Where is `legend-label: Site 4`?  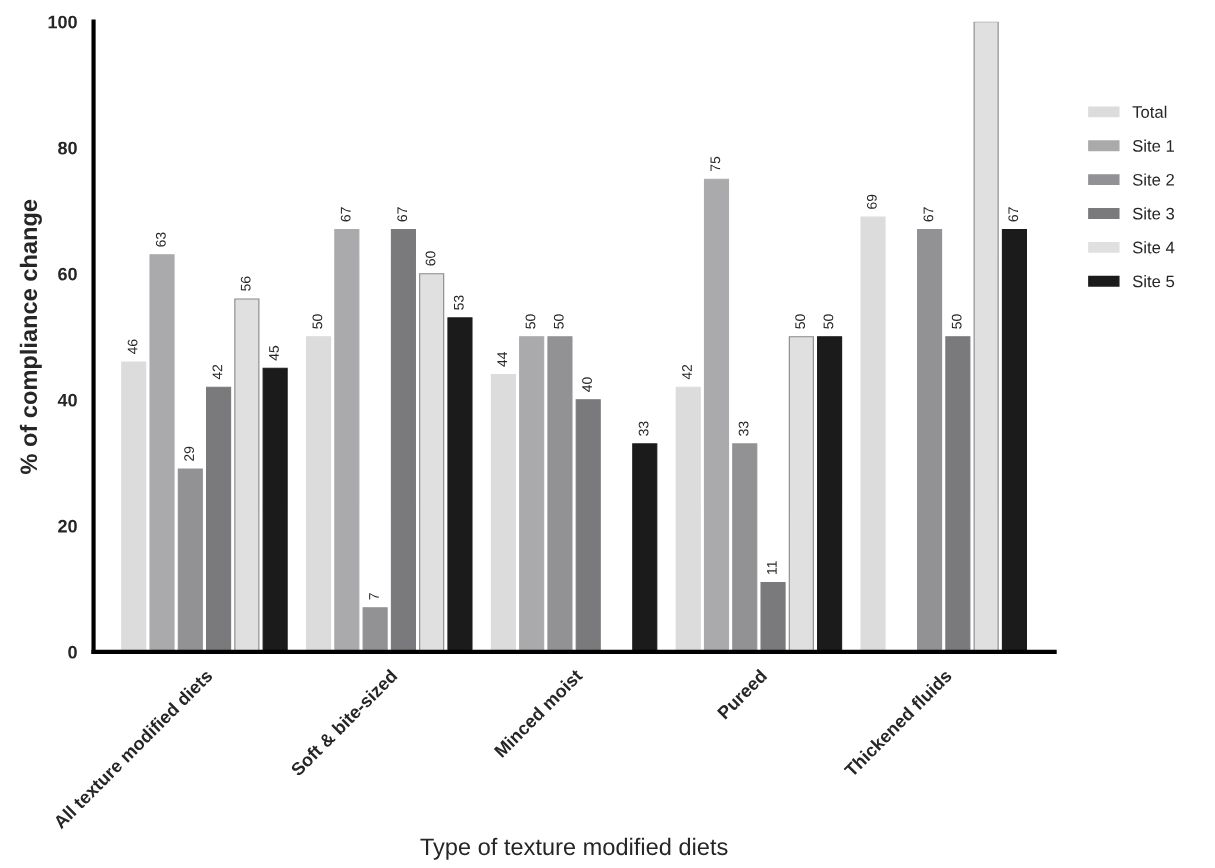 legend-label: Site 4 is located at coordinates (1153, 247).